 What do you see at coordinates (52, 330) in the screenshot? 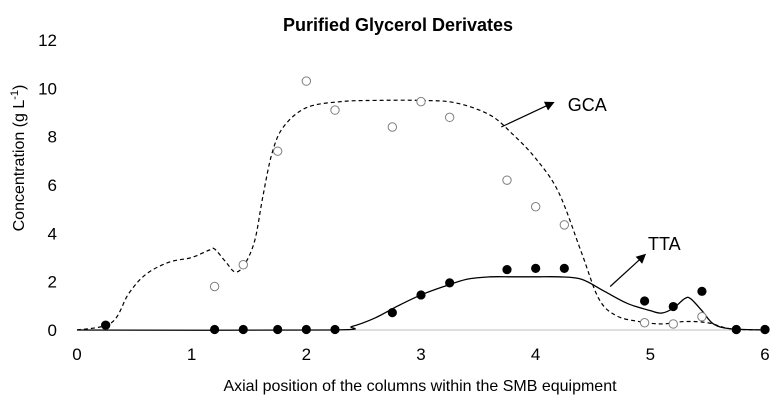
I see `y-tick-label: 0` at bounding box center [52, 330].